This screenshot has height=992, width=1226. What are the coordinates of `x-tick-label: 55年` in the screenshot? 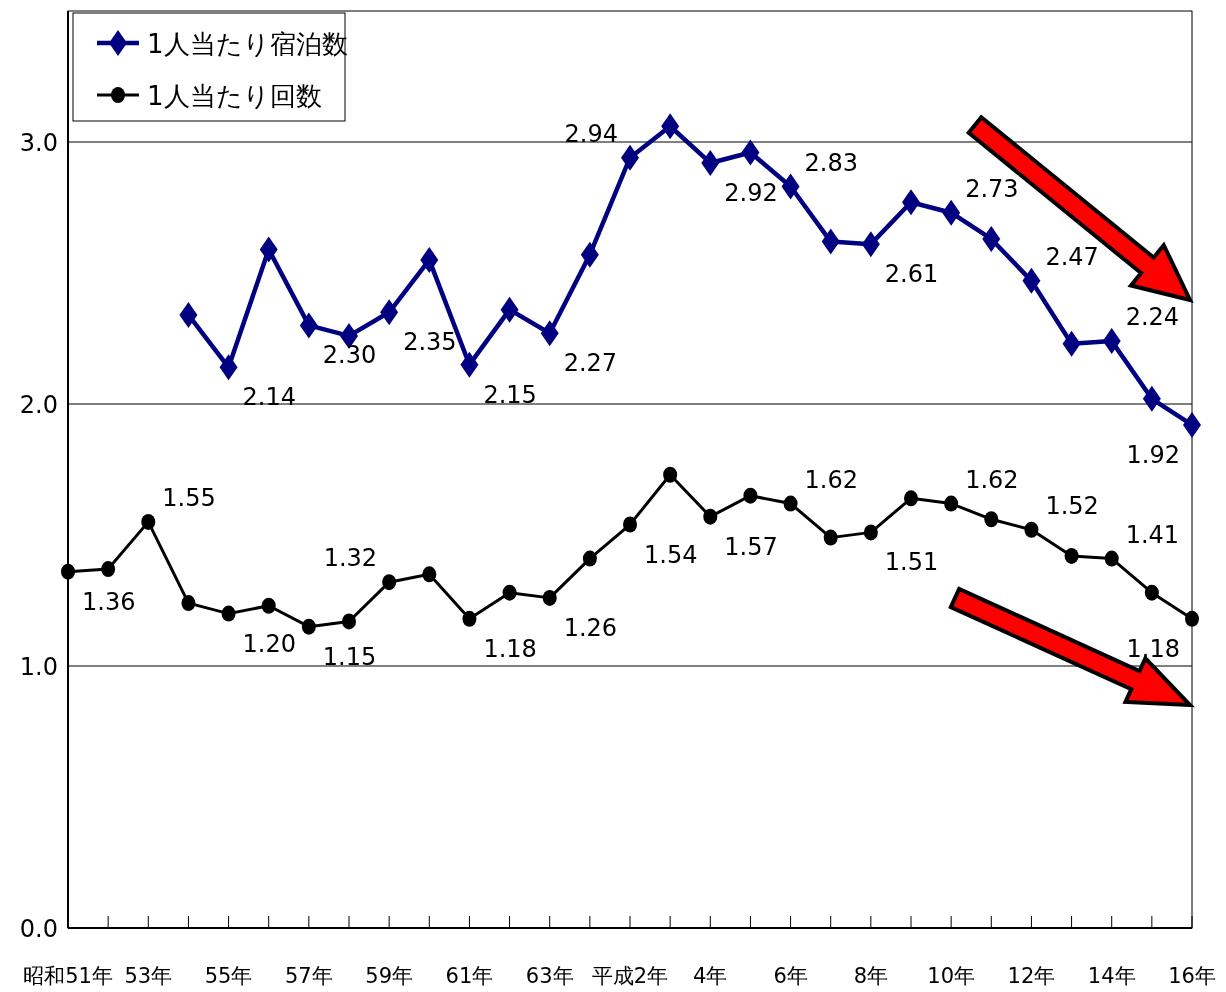 It's located at (228, 976).